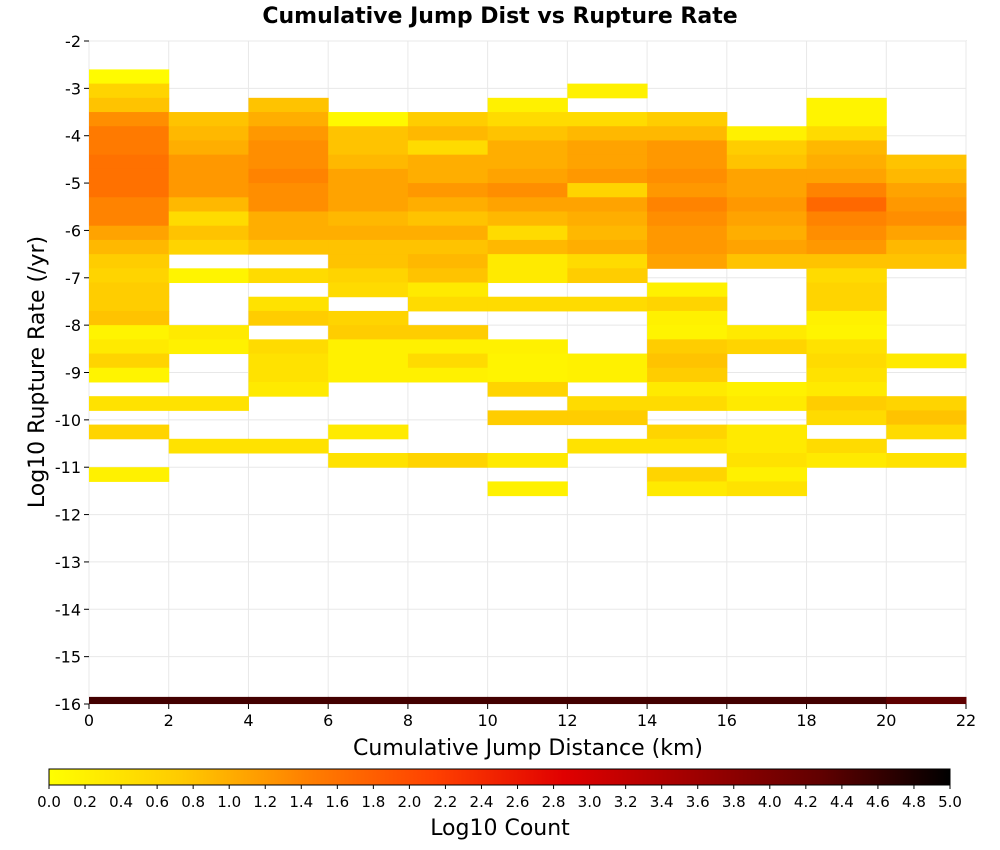  Describe the element at coordinates (68, 609) in the screenshot. I see `y-tick-label: -14` at that location.